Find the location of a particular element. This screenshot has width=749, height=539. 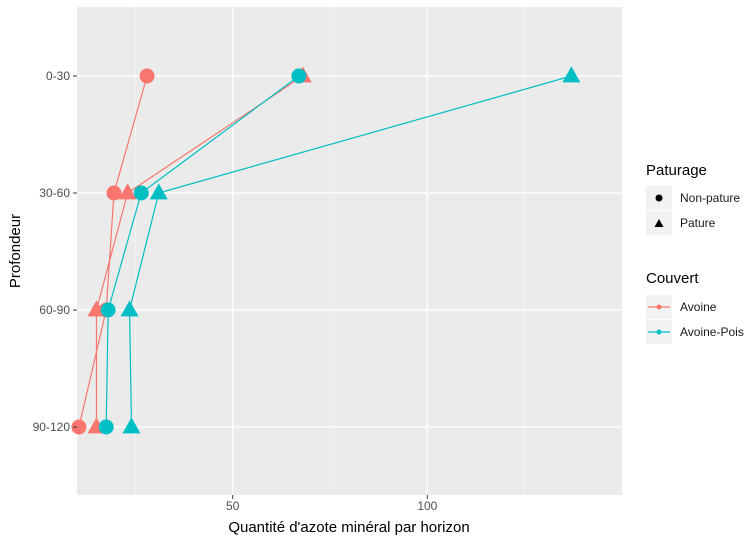

legend-avoine-marker is located at coordinates (659, 307).